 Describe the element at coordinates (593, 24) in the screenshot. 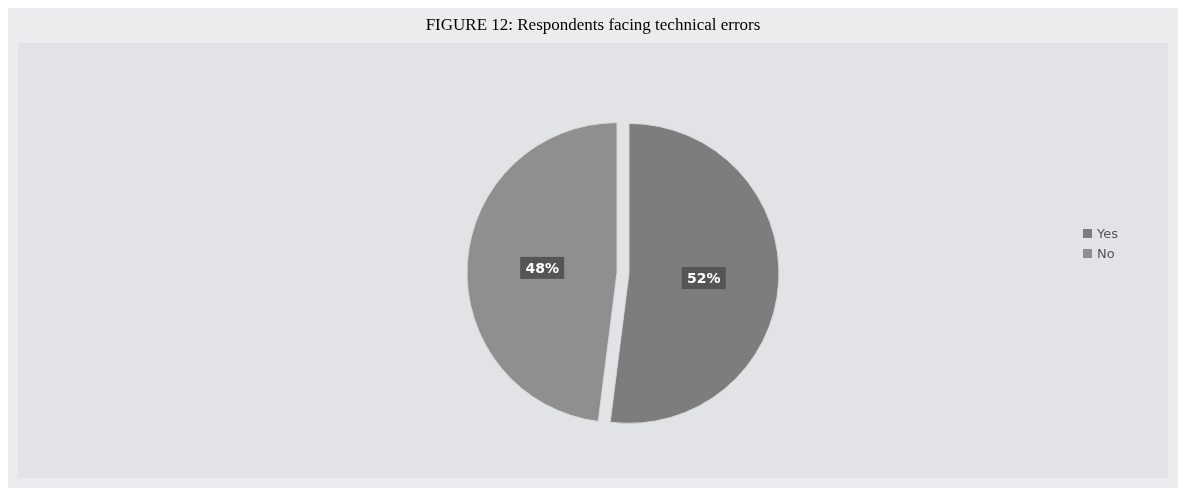

I see `chart-title: FIGURE 12: Respondents facing technical errors` at that location.